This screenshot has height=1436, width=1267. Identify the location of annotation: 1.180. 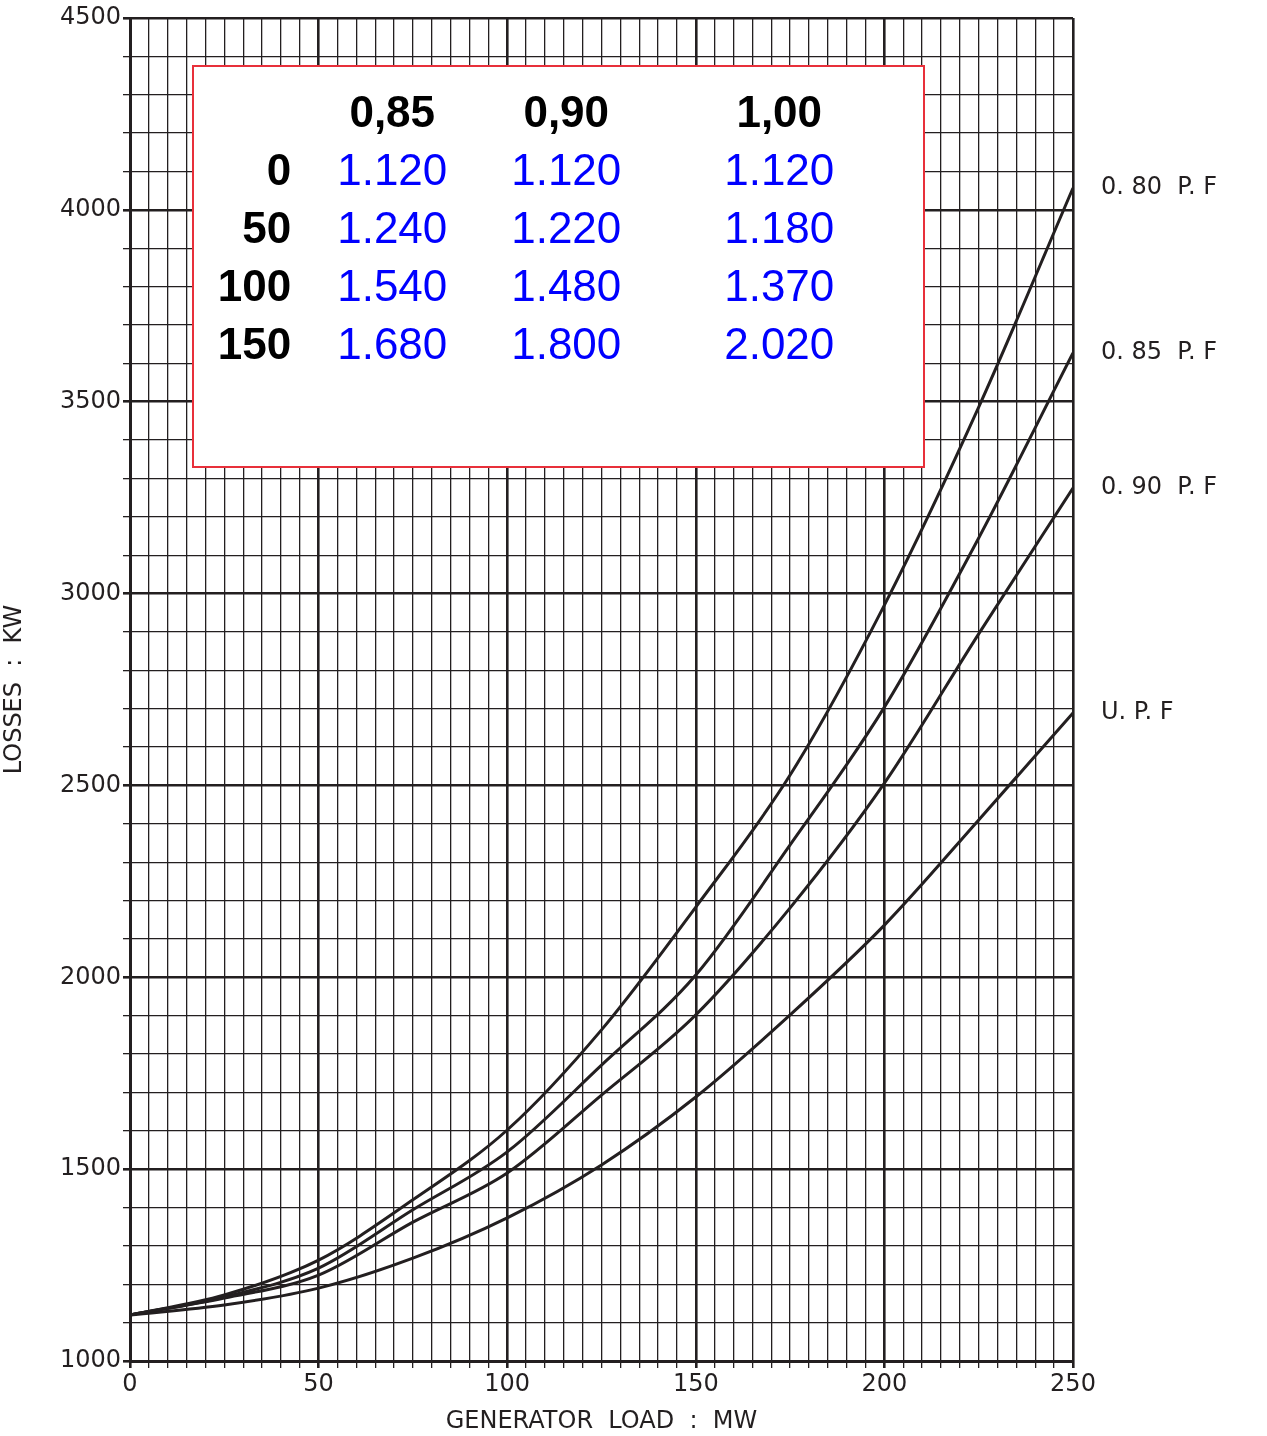
(779, 228).